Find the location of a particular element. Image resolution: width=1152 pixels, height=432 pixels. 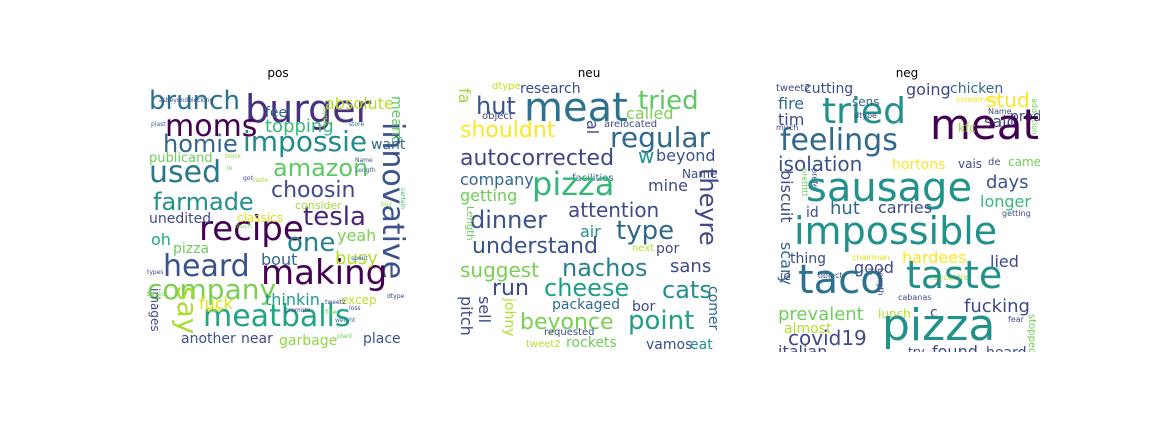

word: used is located at coordinates (185, 172).